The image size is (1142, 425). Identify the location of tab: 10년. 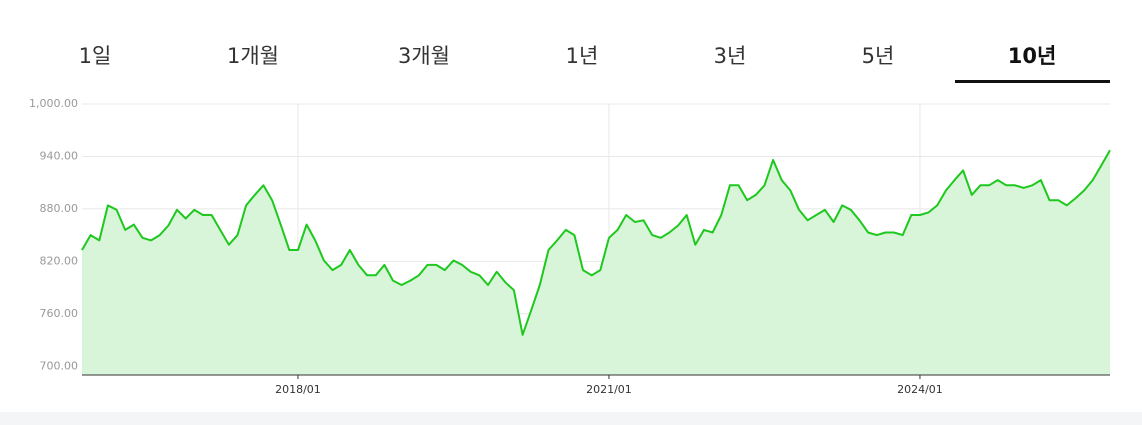
(1032, 56).